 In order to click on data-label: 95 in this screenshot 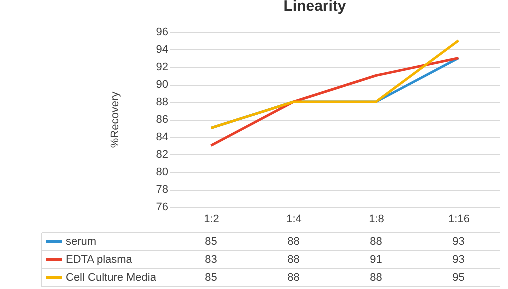, I will do `click(458, 278)`.